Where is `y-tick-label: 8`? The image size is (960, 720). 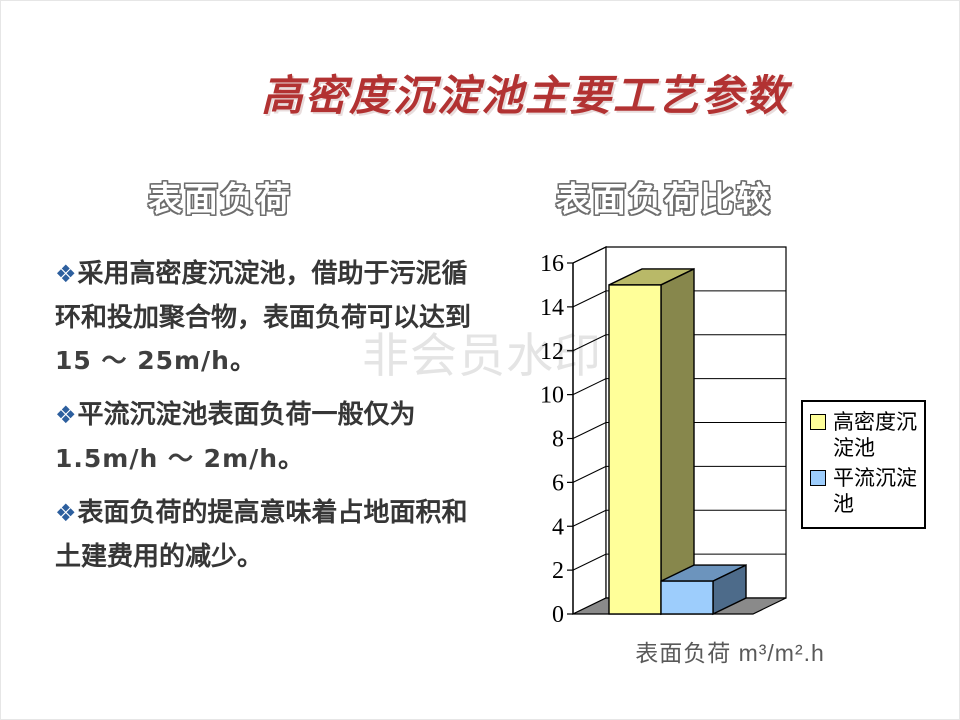
y-tick-label: 8 is located at coordinates (558, 440).